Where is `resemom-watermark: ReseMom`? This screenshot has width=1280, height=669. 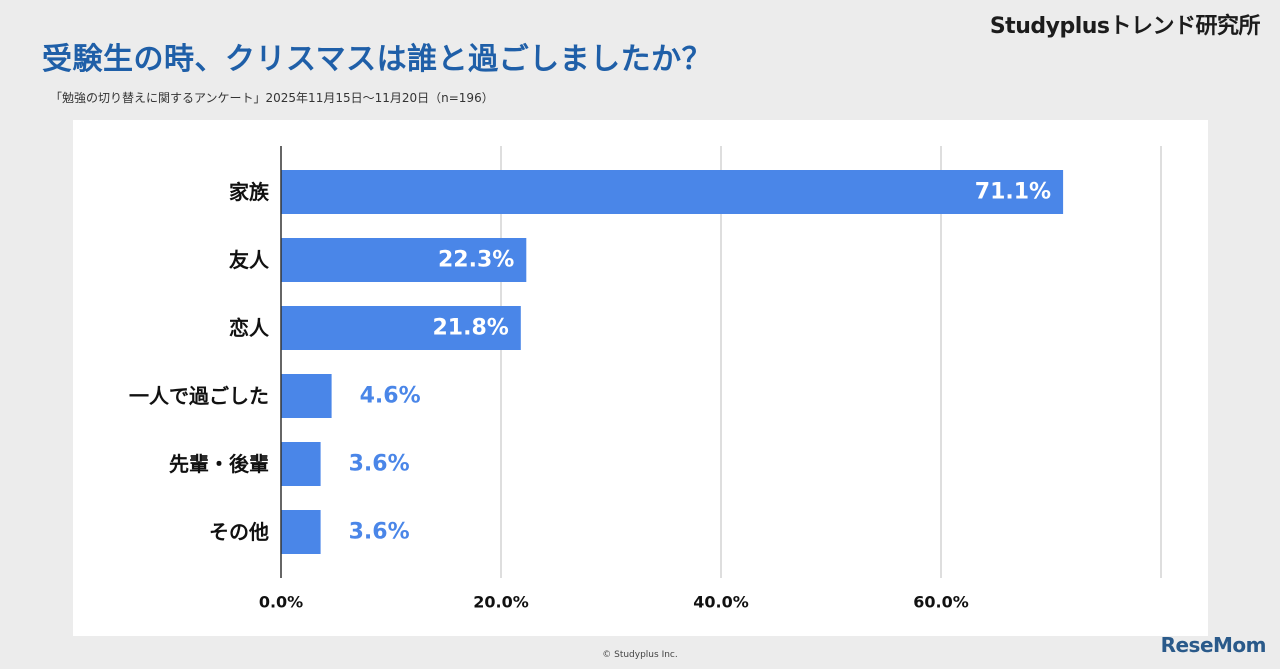
resemom-watermark: ReseMom is located at coordinates (1213, 645).